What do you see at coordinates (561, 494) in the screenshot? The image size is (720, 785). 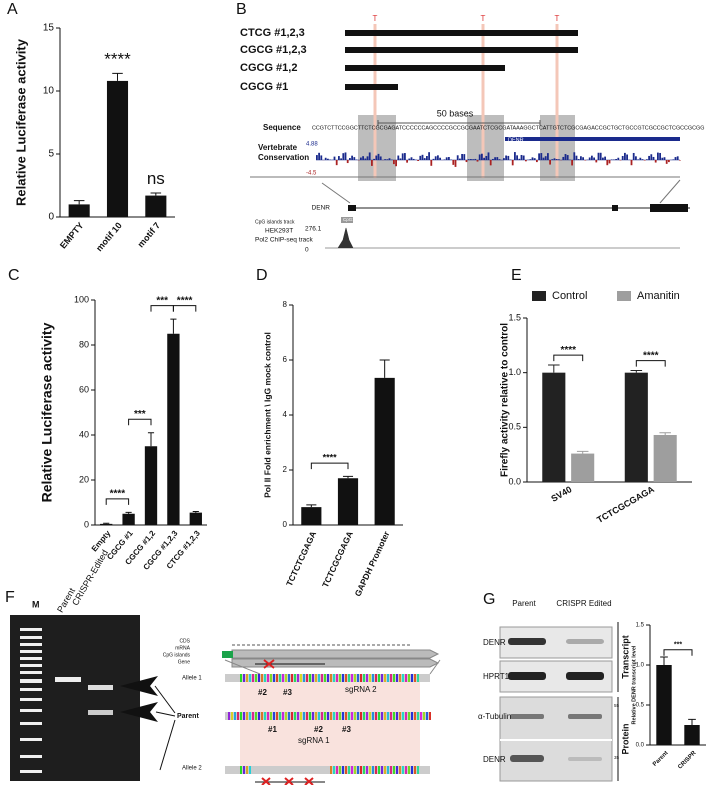 I see `x-tick-label: SV40` at bounding box center [561, 494].